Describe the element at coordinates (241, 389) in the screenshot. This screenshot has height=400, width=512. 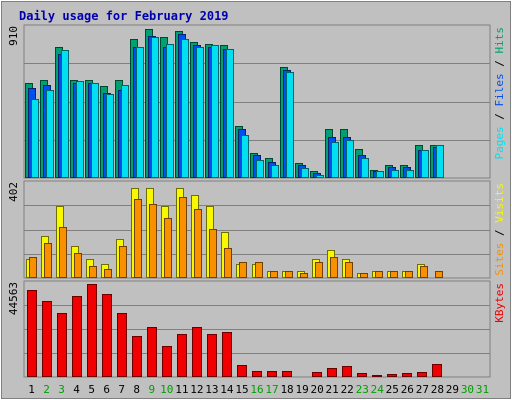
I see `x-tick-label: 15` at that location.